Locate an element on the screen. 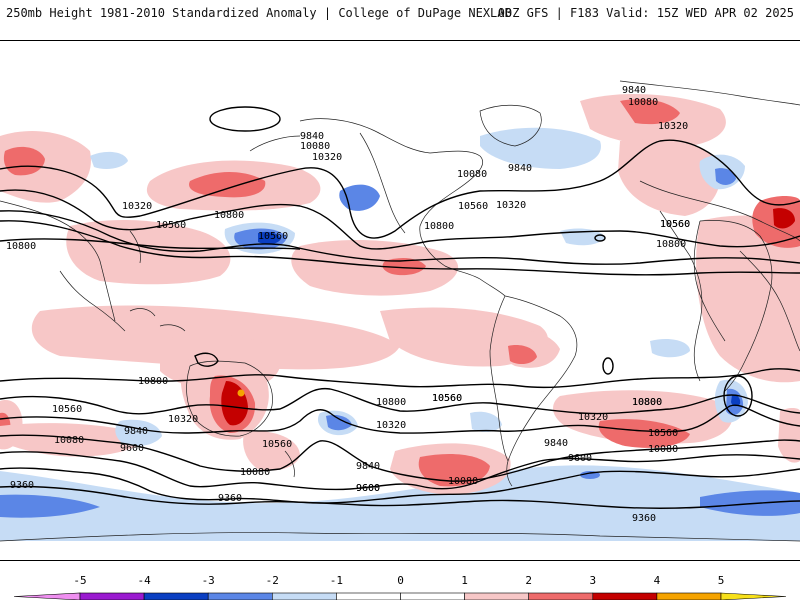 The height and width of the screenshot is (600, 800). colorbar-tick-label: 5 is located at coordinates (721, 580).